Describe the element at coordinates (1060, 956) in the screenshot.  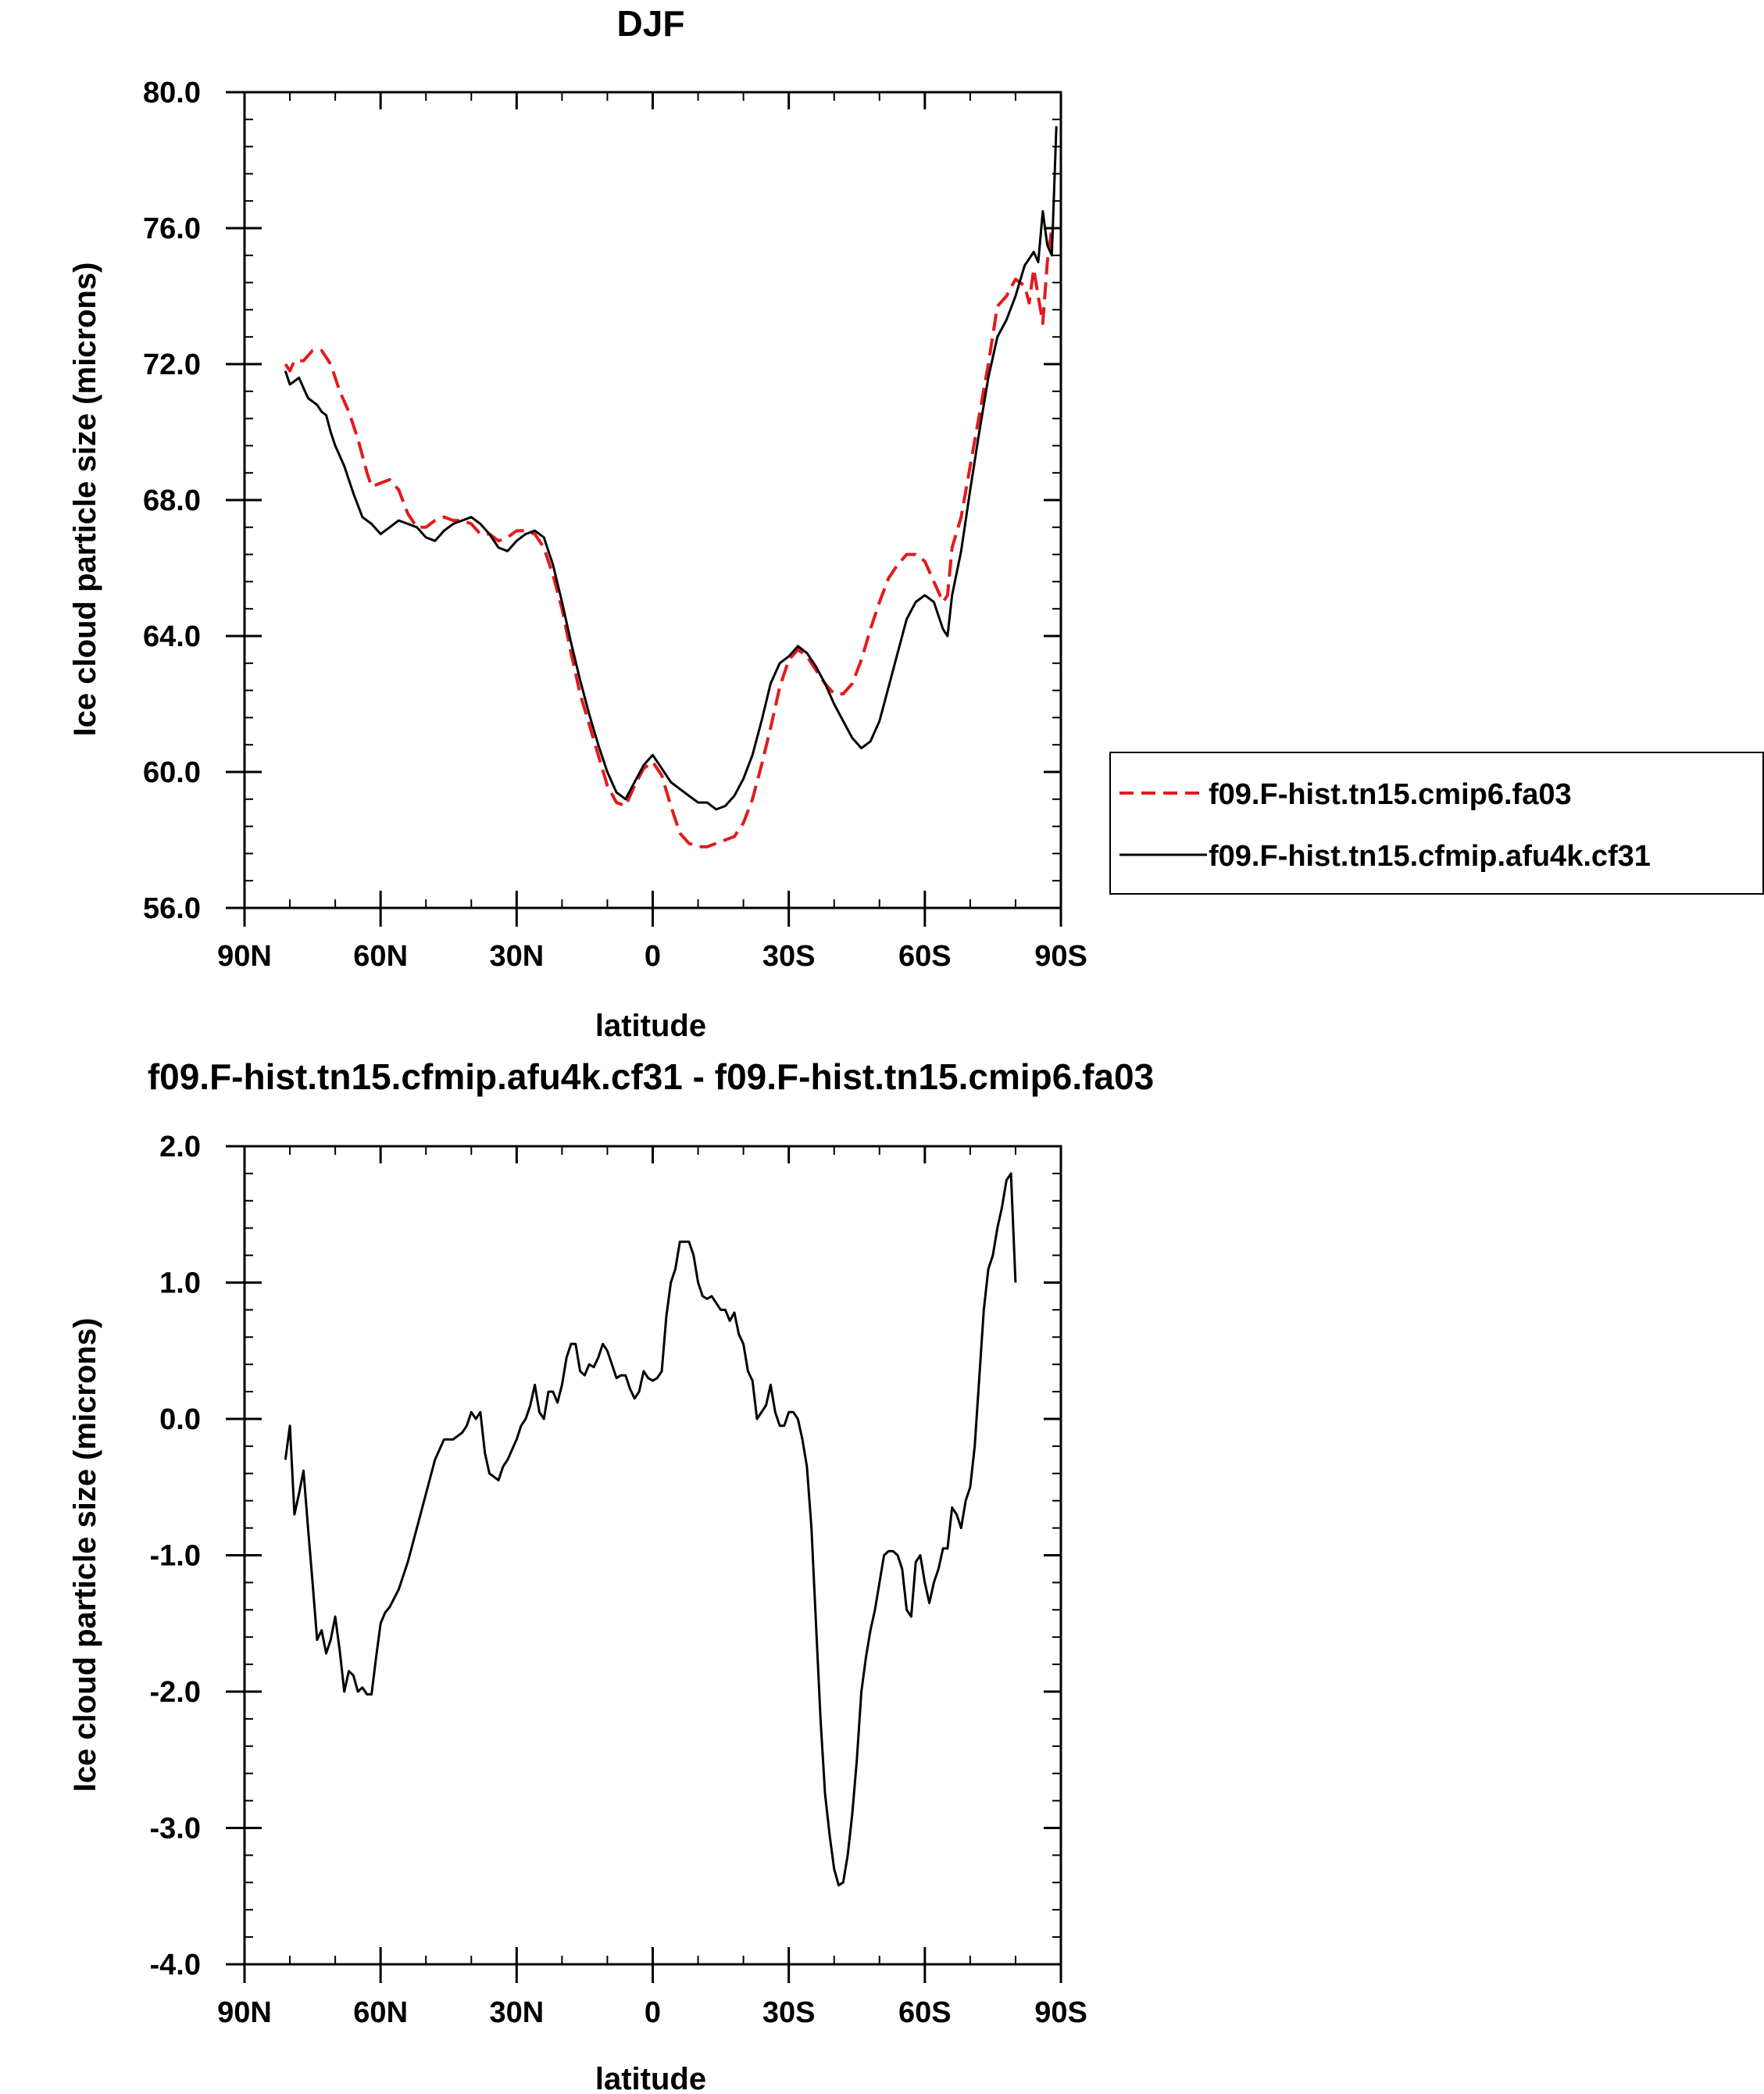
I see `top-x-tick-label: 90S` at that location.